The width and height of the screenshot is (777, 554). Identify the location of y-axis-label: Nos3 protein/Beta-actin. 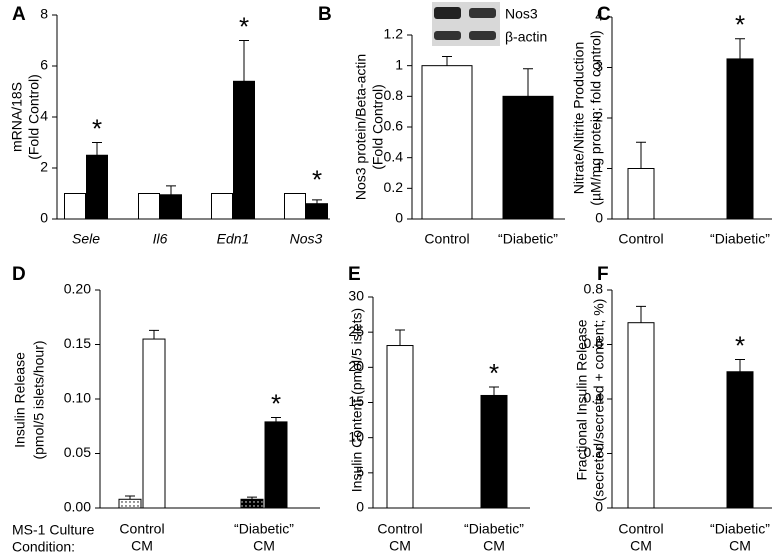
(361, 127).